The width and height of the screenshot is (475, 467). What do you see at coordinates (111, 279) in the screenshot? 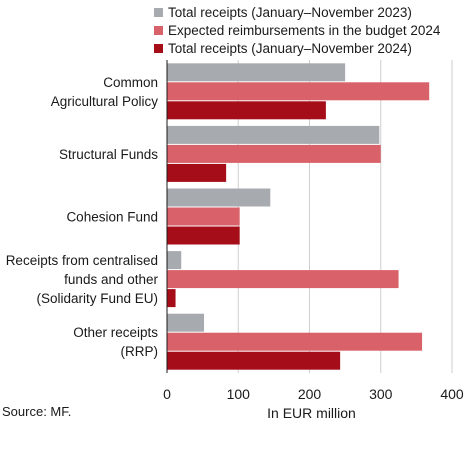
I see `category-label-4-line-2: funds and other` at bounding box center [111, 279].